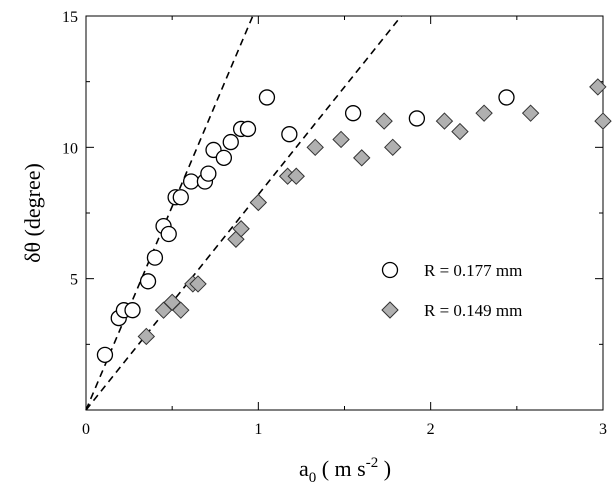 This screenshot has height=488, width=615. Describe the element at coordinates (431, 429) in the screenshot. I see `x-tick-label: 2` at that location.